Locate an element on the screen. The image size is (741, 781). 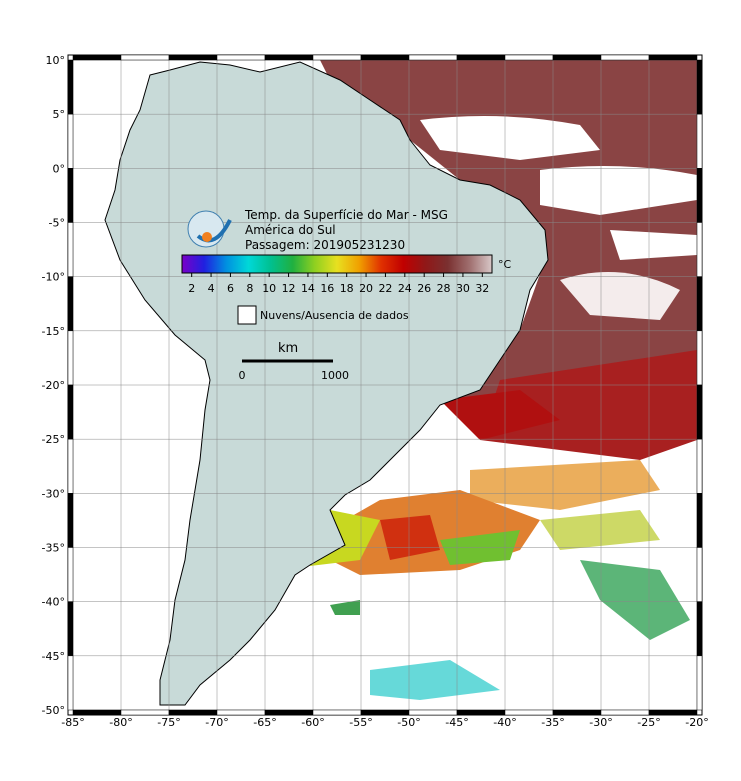
colorbar-tick-label: 28 is located at coordinates (444, 288).